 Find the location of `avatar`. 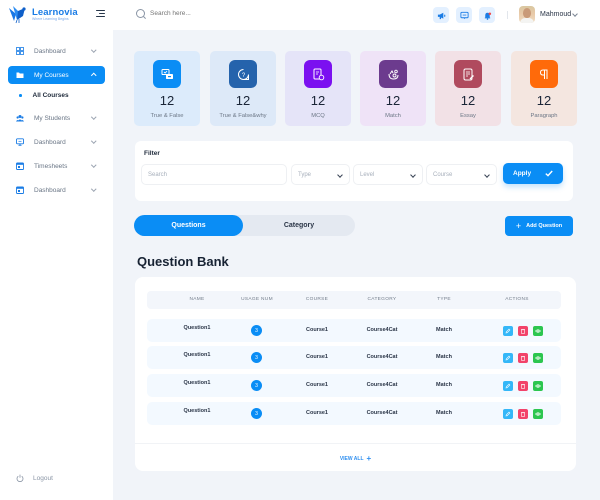

avatar is located at coordinates (527, 14).